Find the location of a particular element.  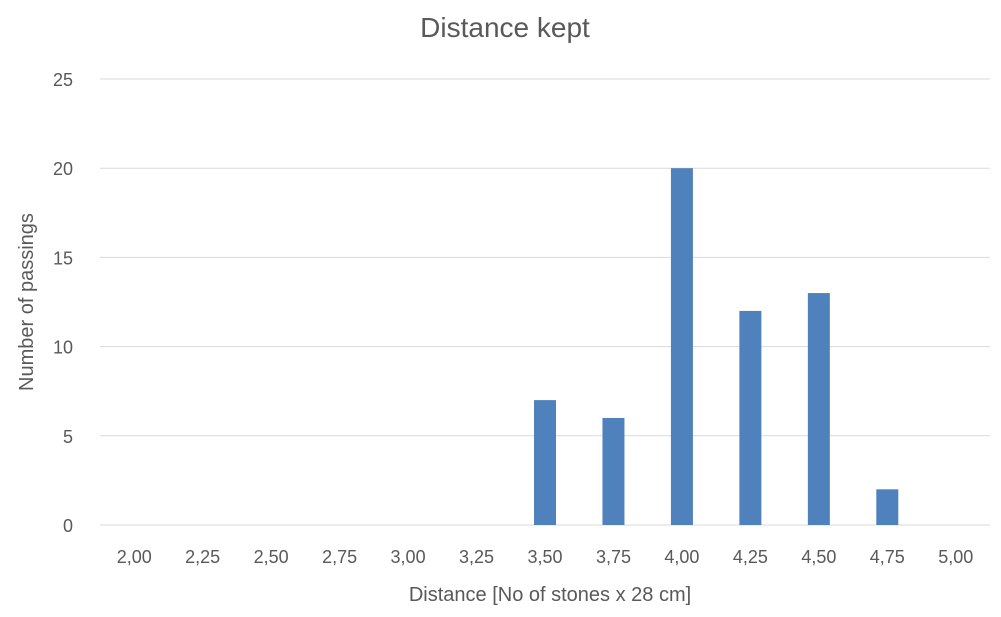

y-tick-label: 10 is located at coordinates (63, 348).